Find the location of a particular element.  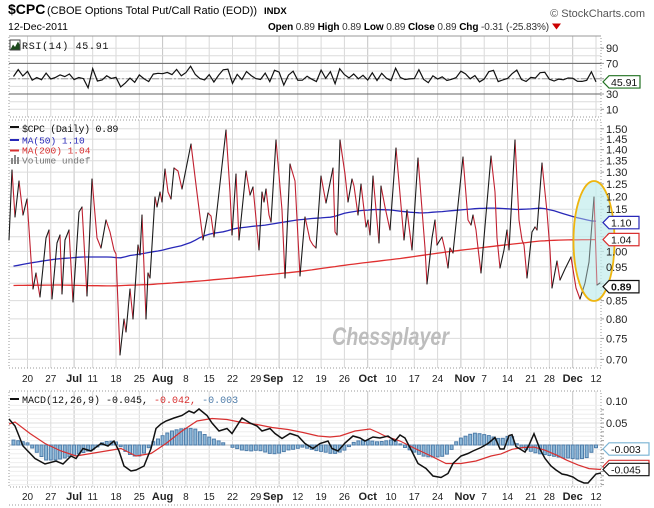

svg-text: $CPC is located at coordinates (26, 9).